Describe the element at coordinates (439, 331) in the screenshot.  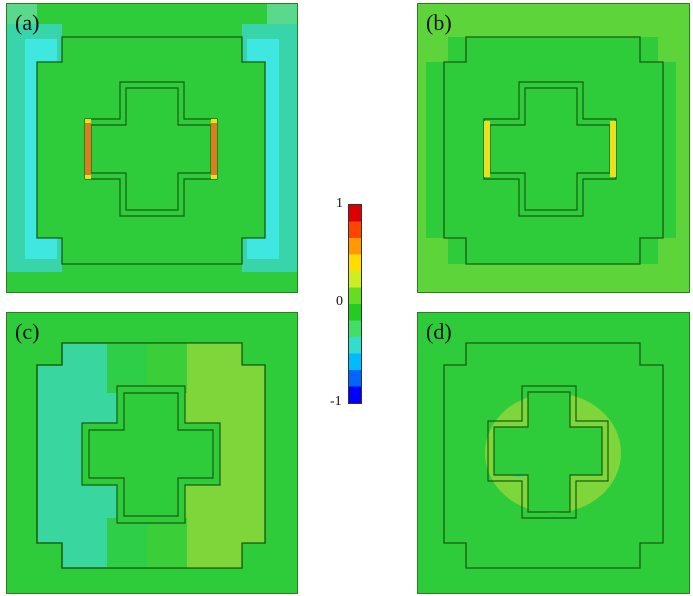
I see `panel-d-label: (d)` at that location.